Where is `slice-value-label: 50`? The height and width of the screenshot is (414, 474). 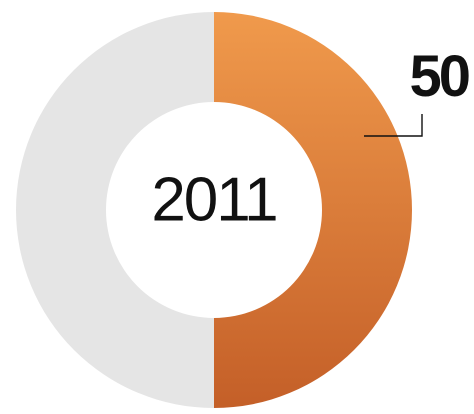
slice-value-label: 50 is located at coordinates (438, 76).